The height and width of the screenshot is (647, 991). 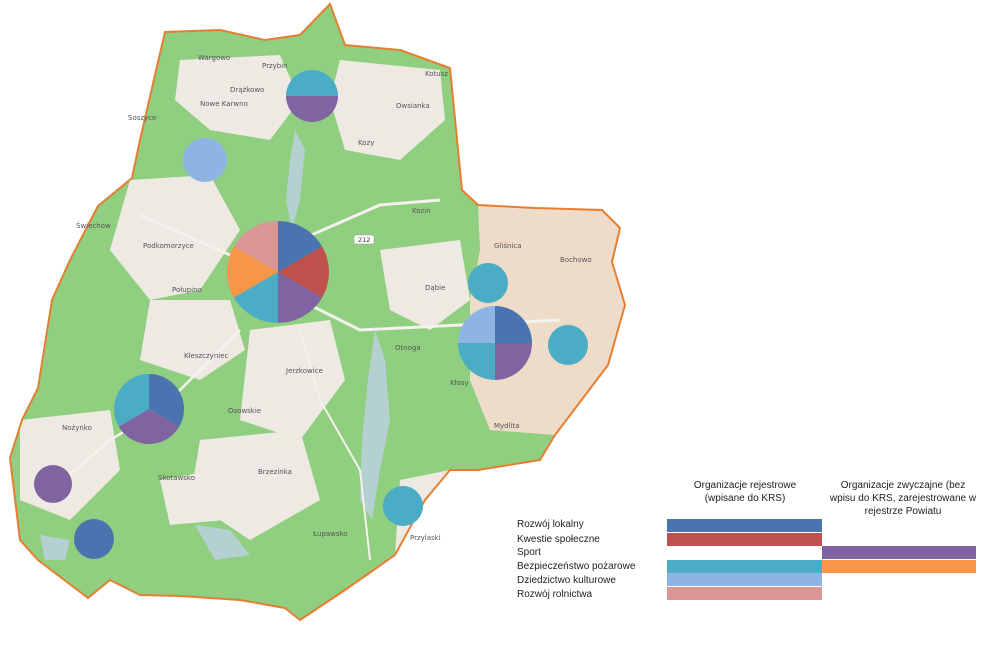 I want to click on legend-swatch-orange, so click(x=899, y=566).